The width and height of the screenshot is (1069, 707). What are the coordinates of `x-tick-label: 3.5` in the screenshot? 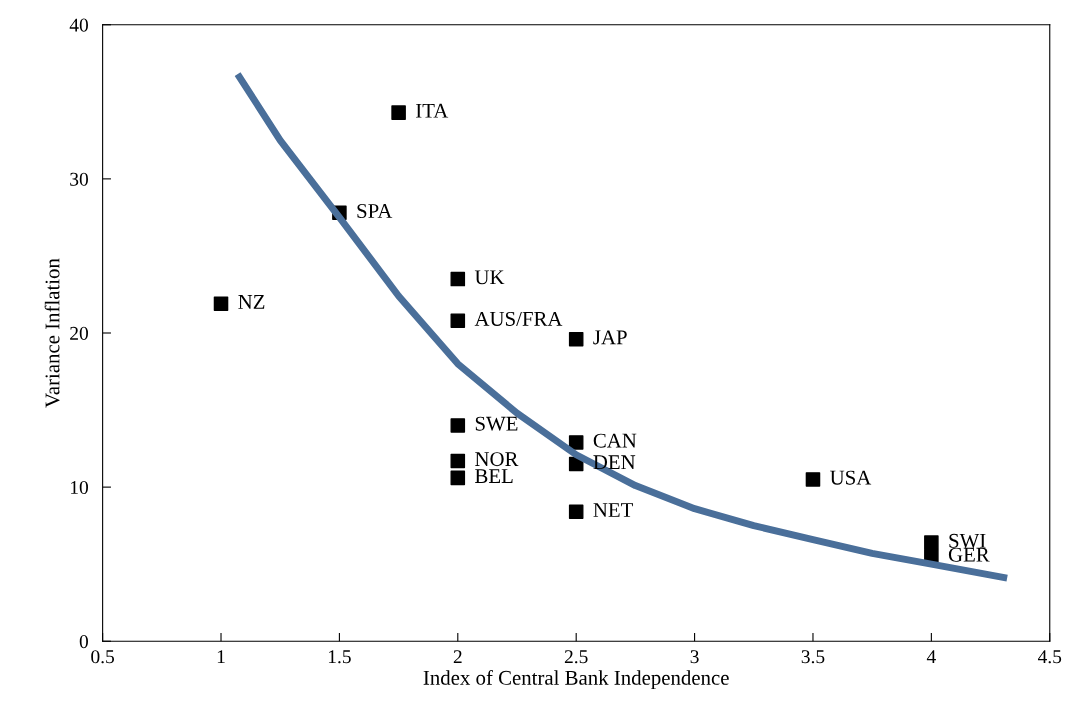 It's located at (813, 657).